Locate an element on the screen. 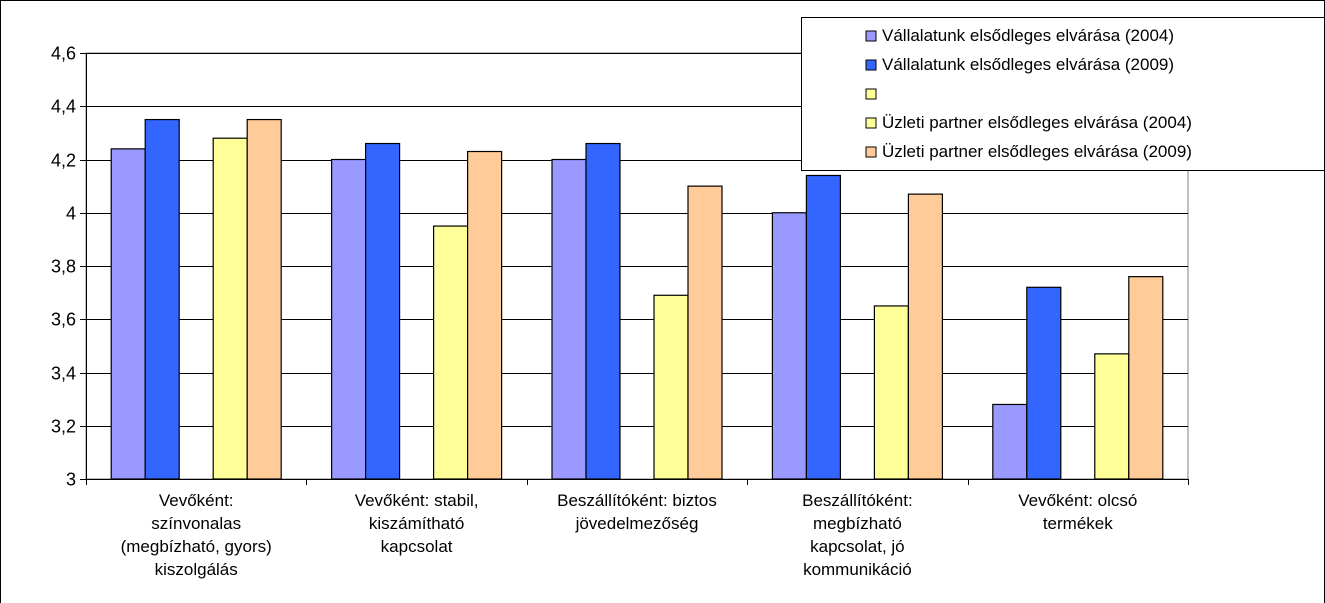  y-tick-label: 3,2 is located at coordinates (63, 427).